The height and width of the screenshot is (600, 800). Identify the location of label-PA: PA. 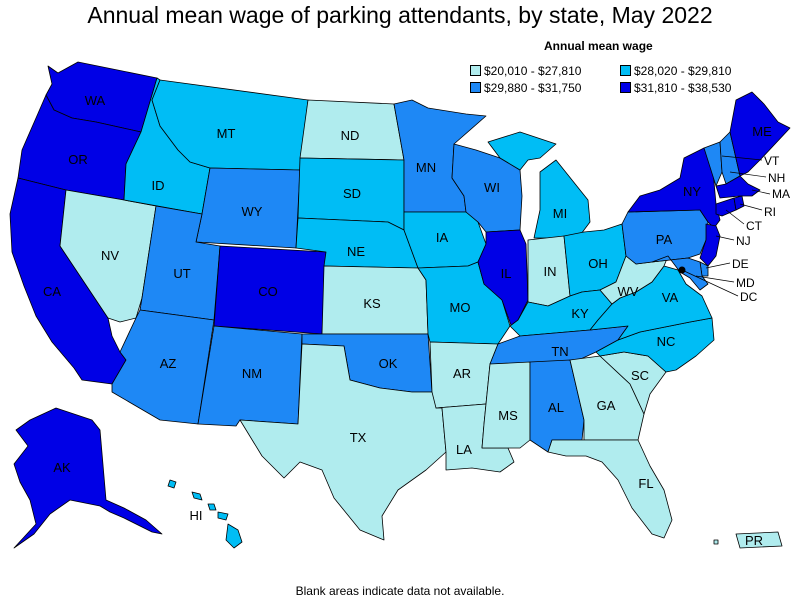
(664, 239).